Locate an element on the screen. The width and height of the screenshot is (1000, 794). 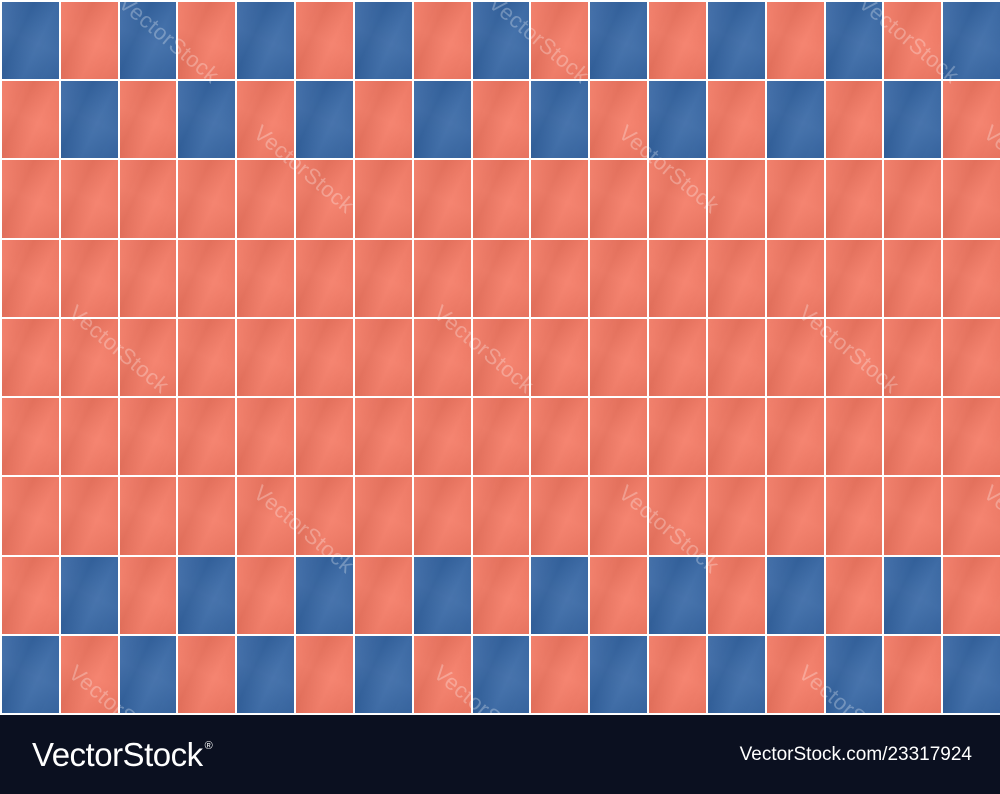
logo-text: VectorStock is located at coordinates (117, 754).